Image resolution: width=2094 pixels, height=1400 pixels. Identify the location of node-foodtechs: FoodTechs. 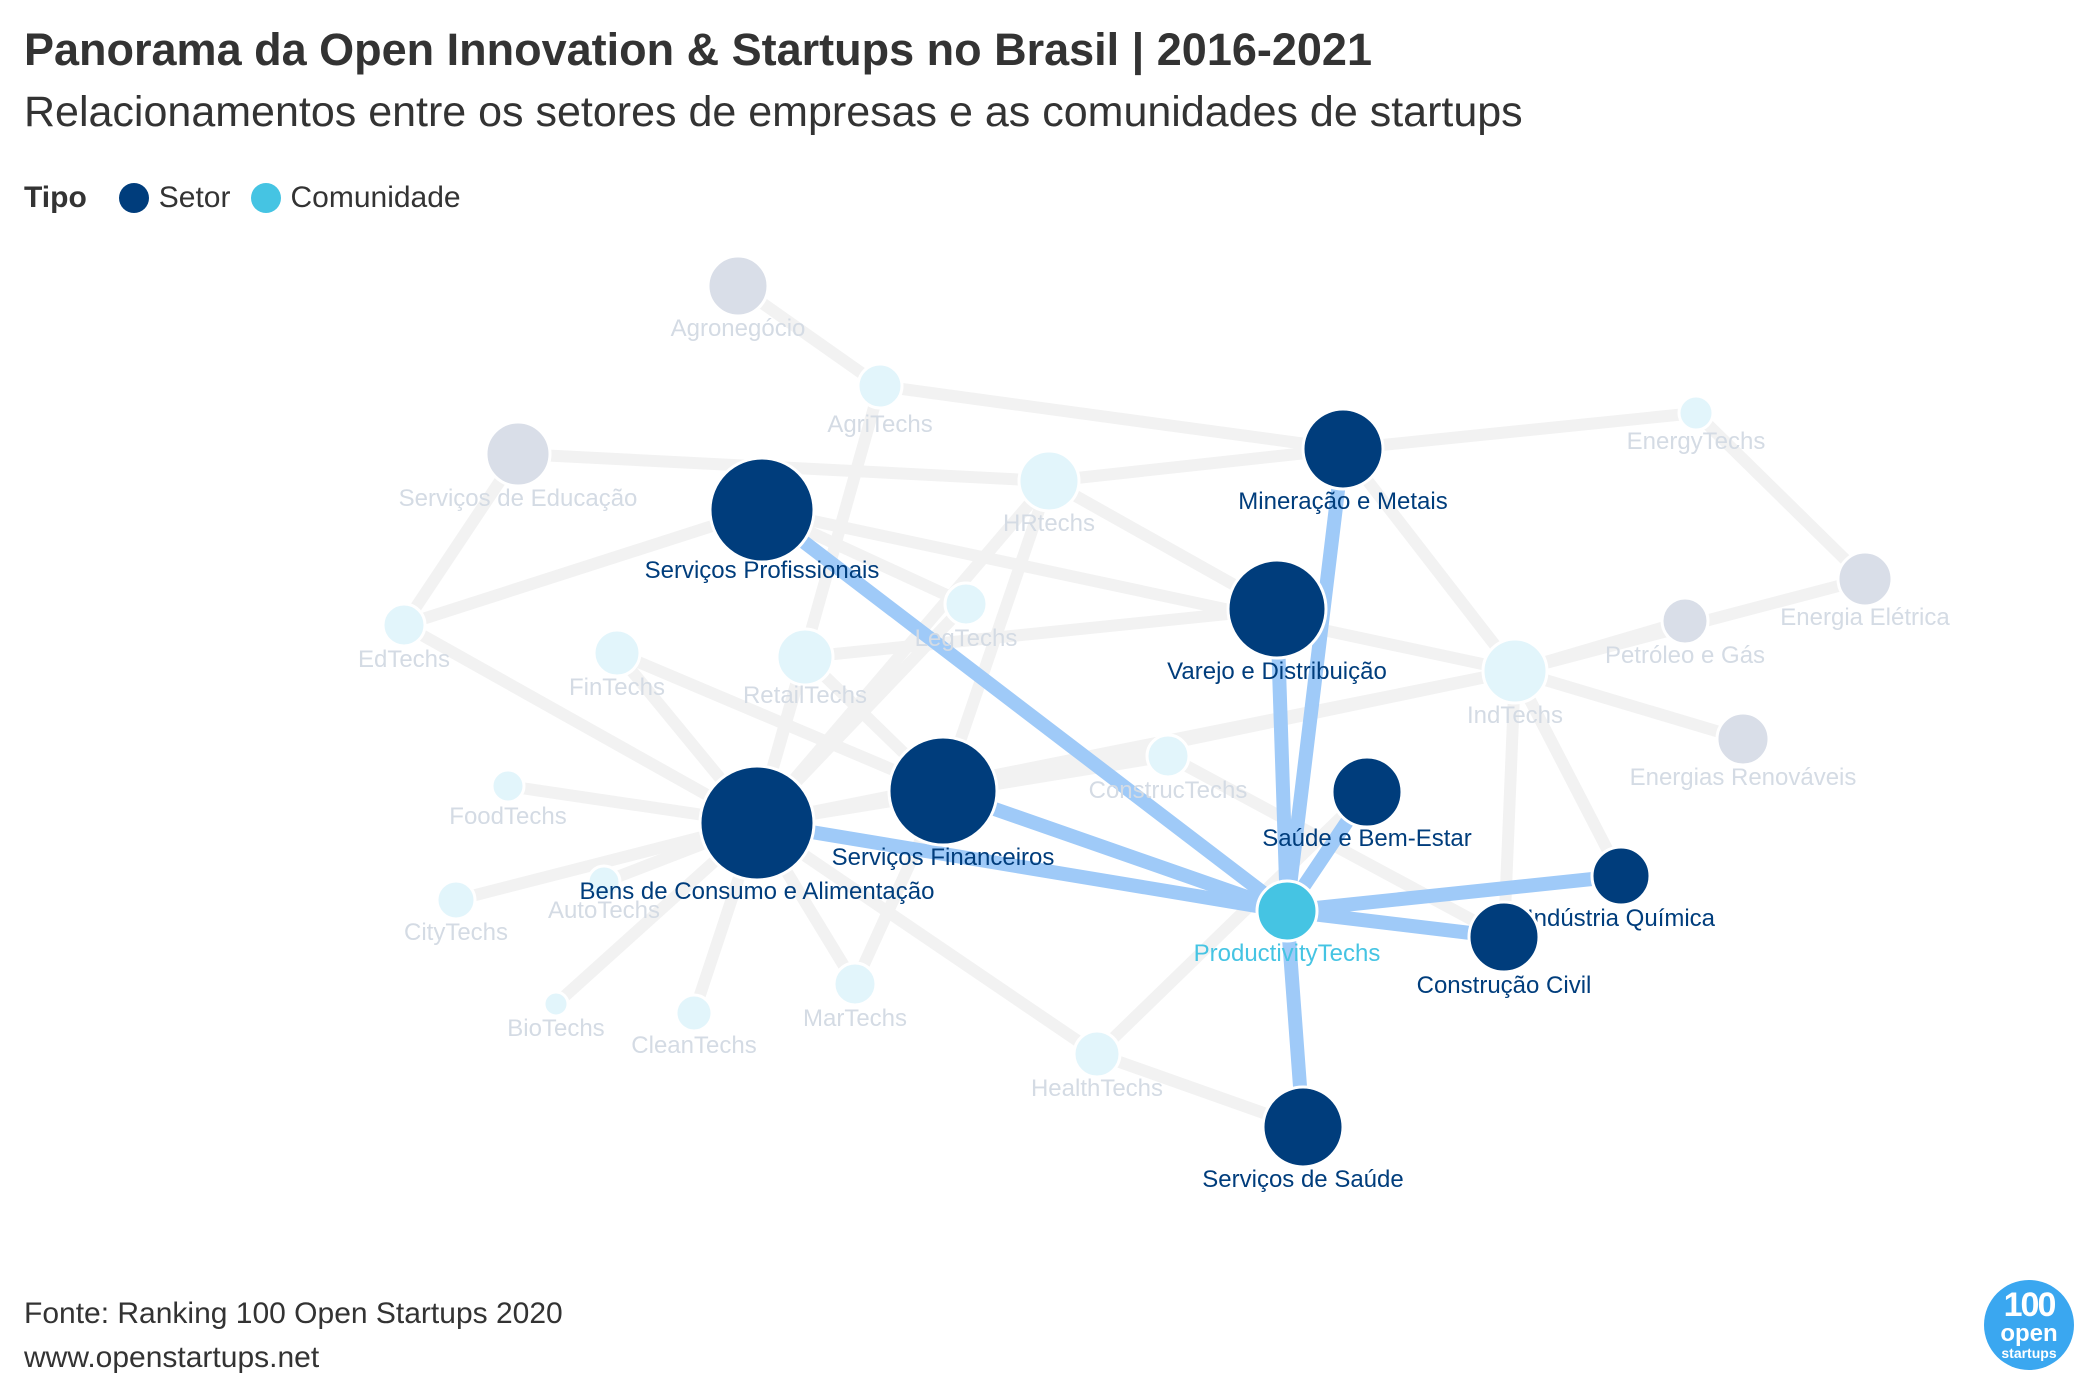
(508, 799).